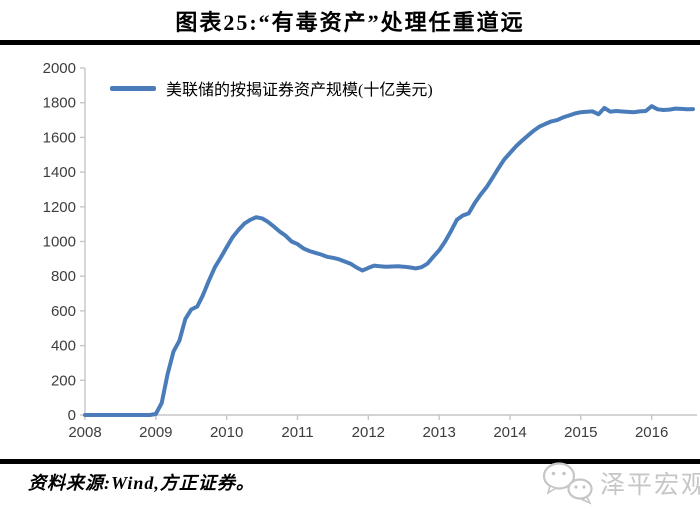  I want to click on y-tick-label: 800, so click(63, 276).